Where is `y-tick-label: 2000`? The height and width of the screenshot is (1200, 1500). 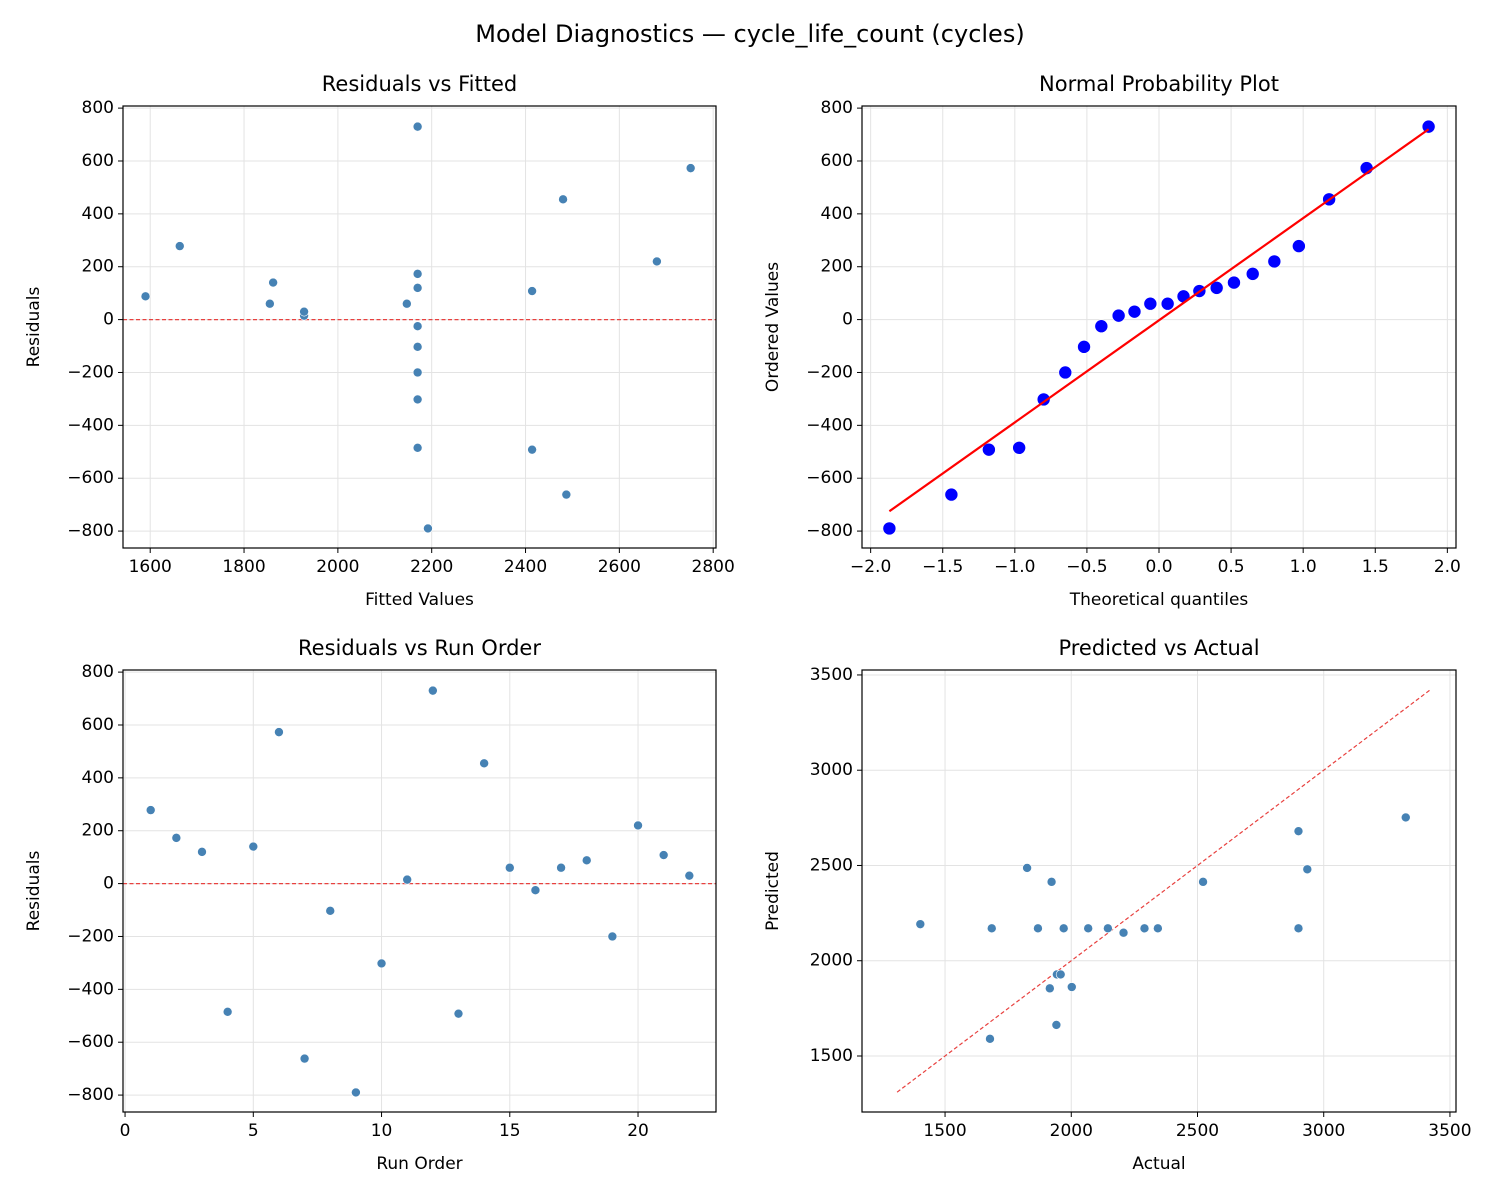 y-tick-label: 2000 is located at coordinates (831, 961).